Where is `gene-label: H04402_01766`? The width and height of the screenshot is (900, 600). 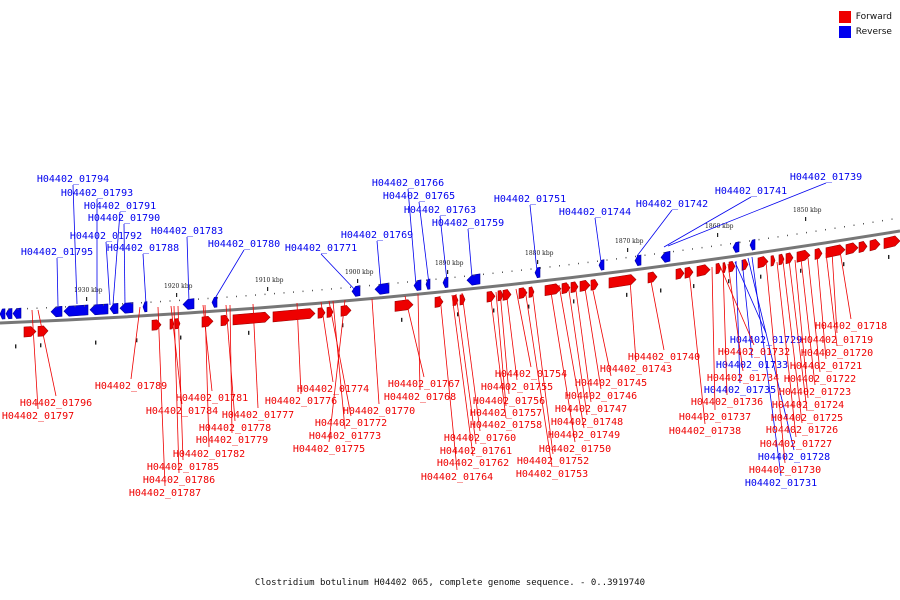
gene-label: H04402_01766 is located at coordinates (408, 183).